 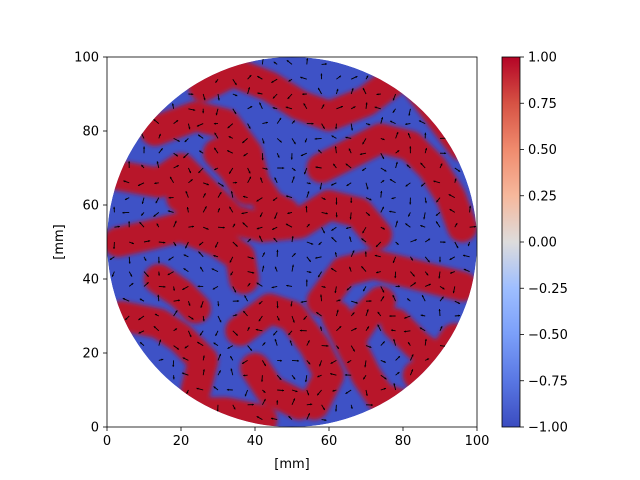 I want to click on colorbar-tick-label: 0.75, so click(x=542, y=104).